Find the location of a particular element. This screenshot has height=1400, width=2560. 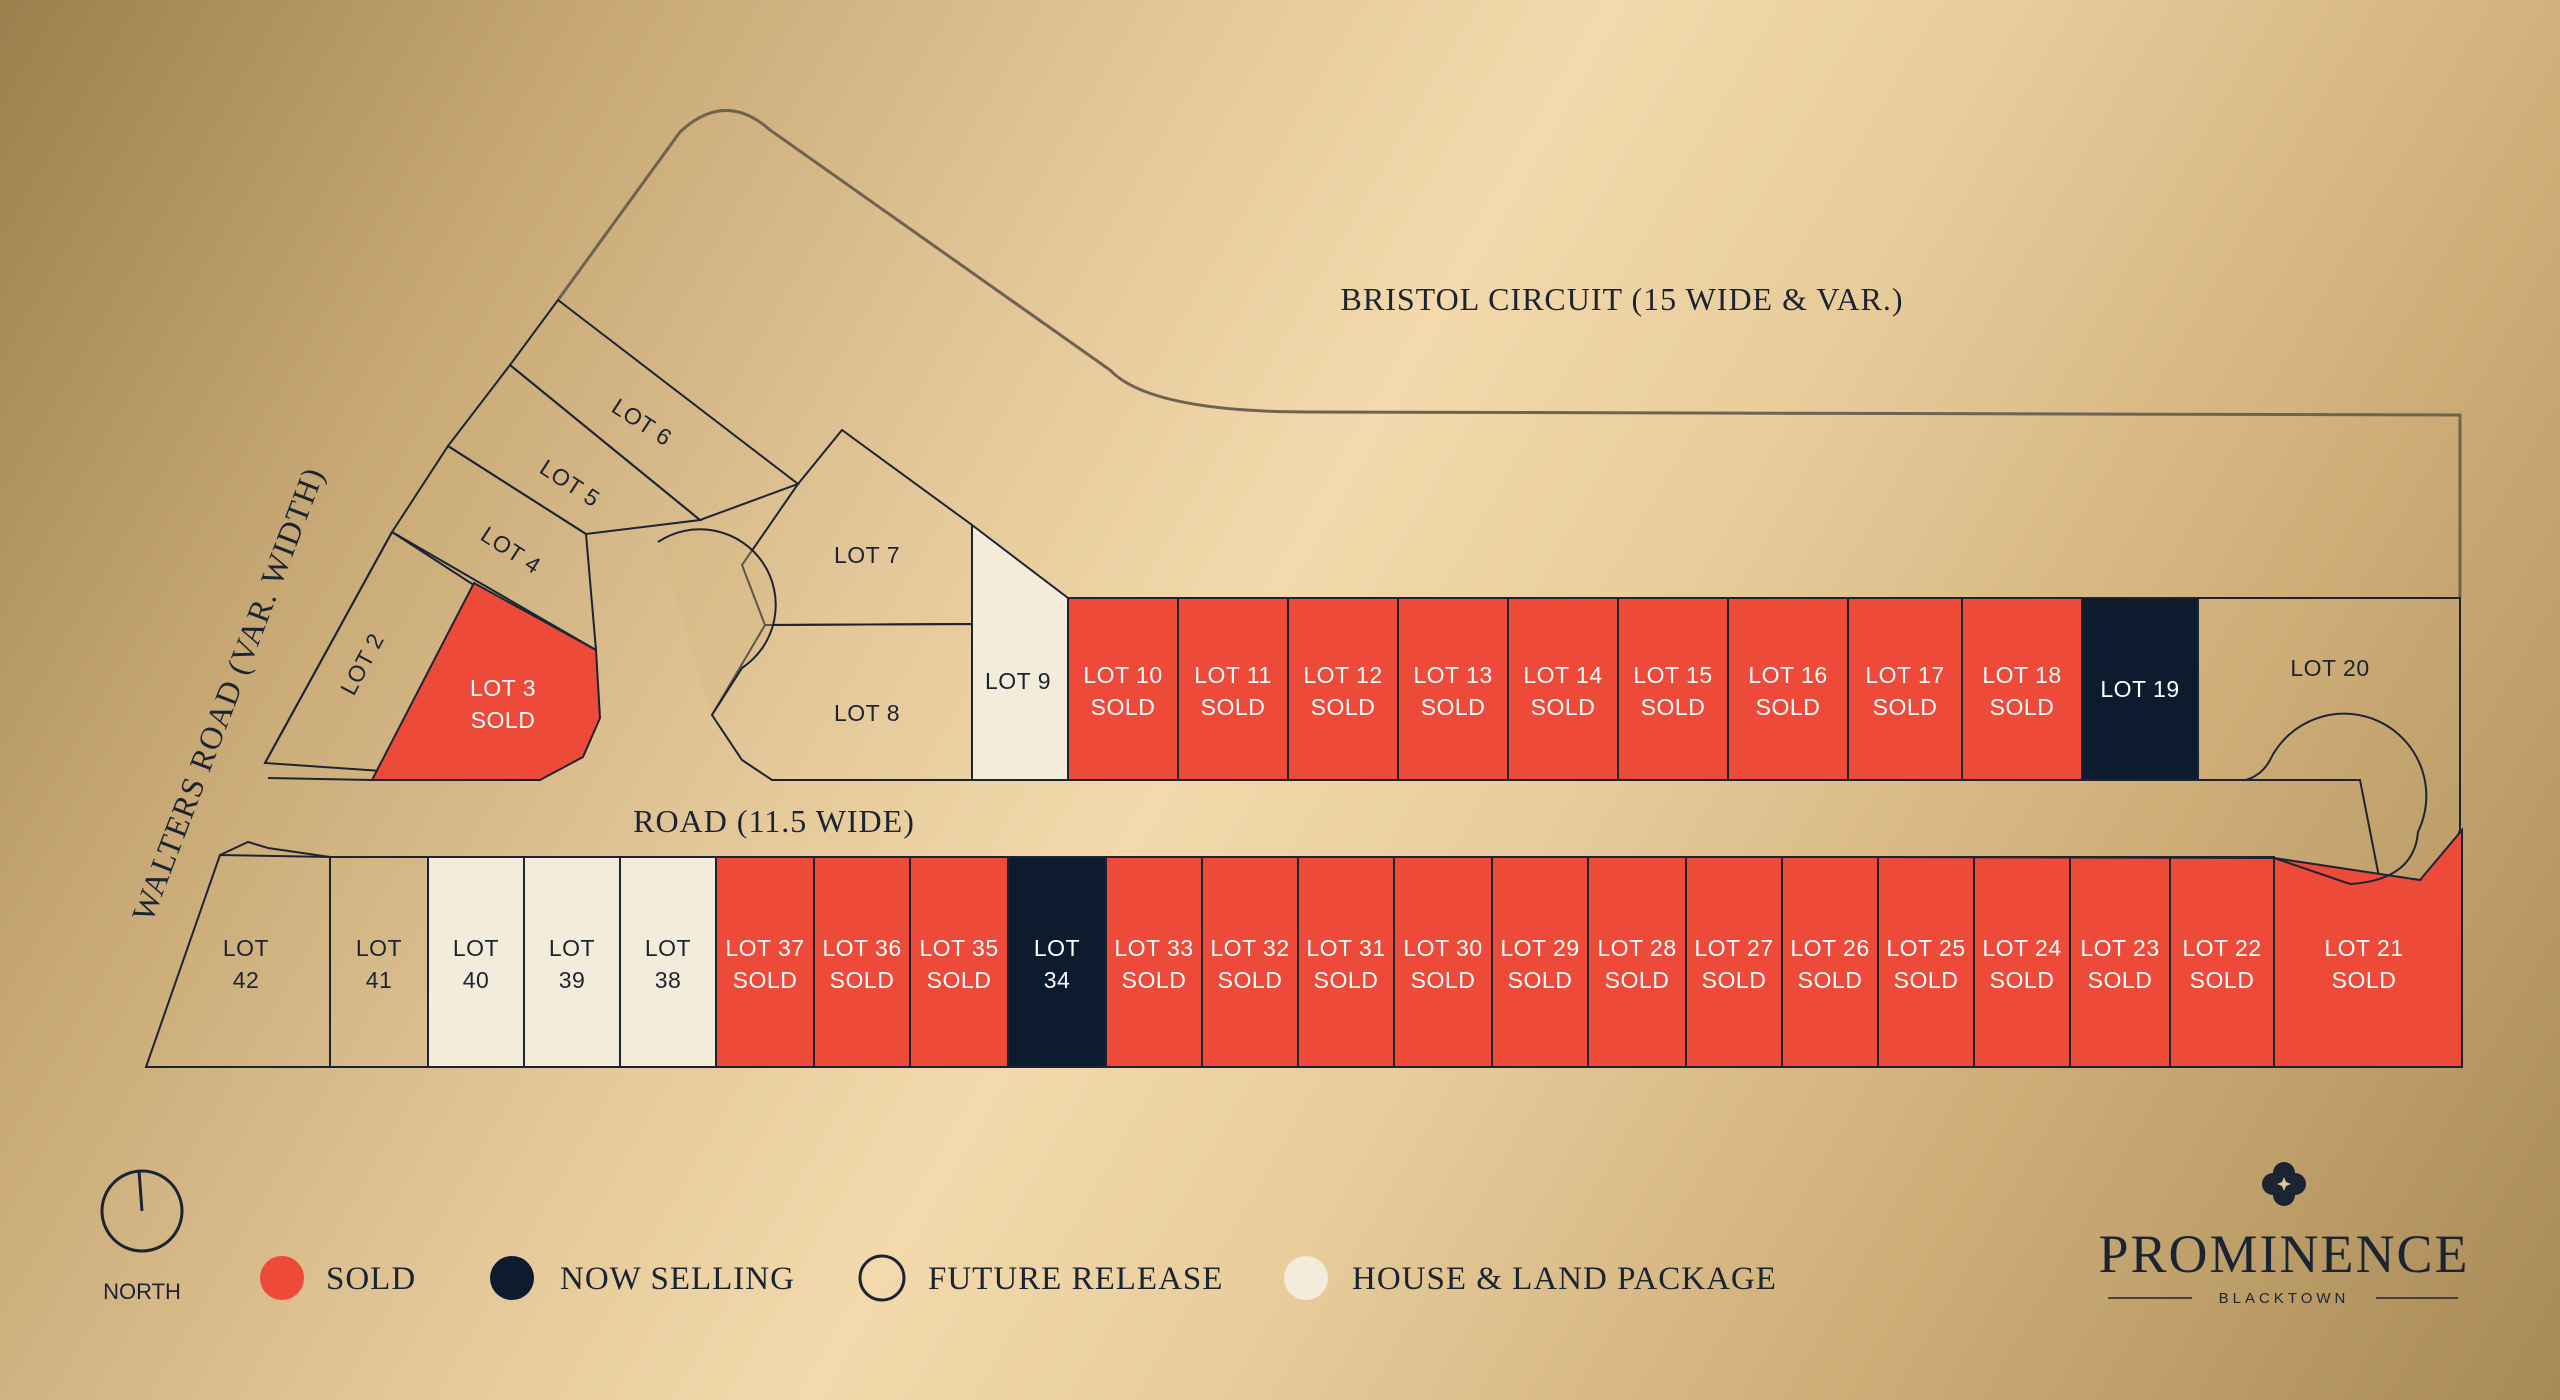

legend-now-selling: NOW SELLING is located at coordinates (642, 1278).